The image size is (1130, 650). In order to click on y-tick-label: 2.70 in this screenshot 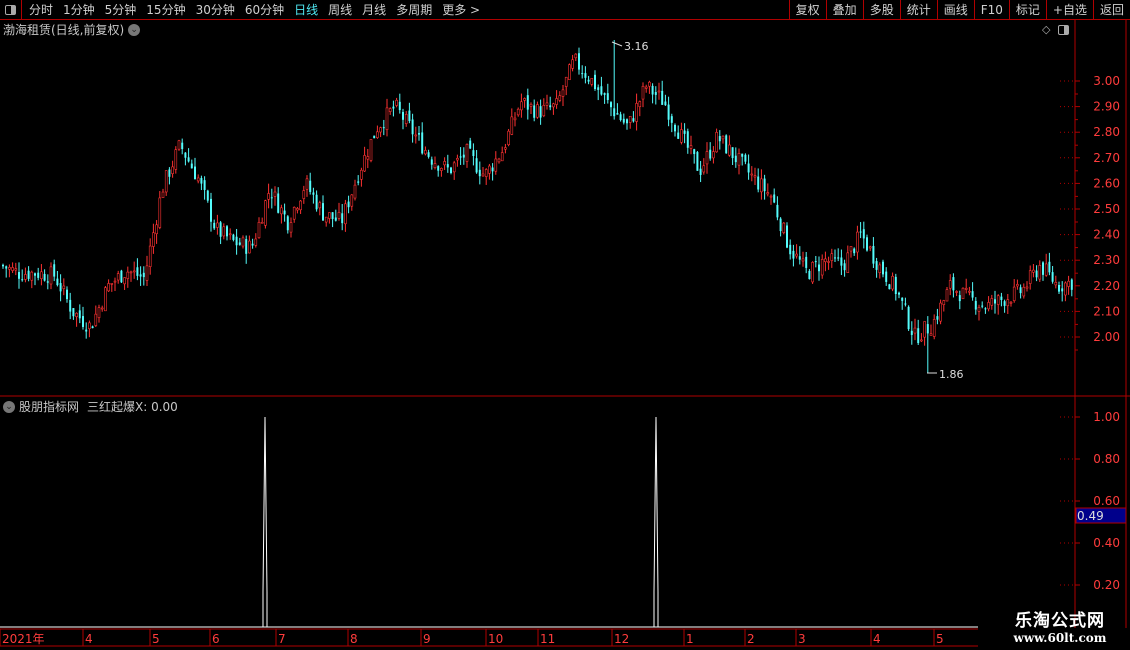, I will do `click(1106, 158)`.